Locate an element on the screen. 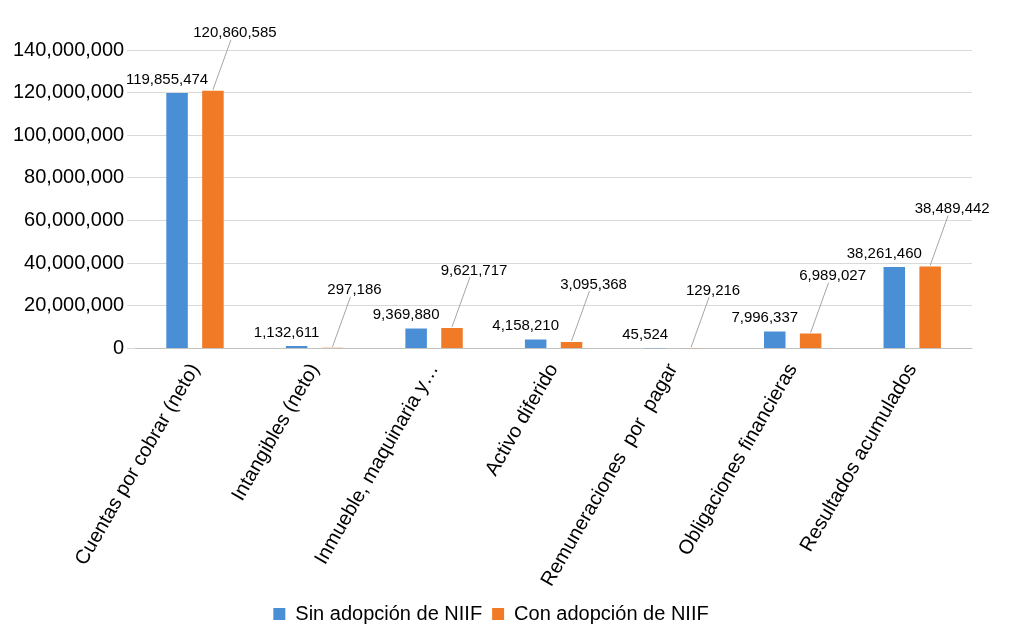 Image resolution: width=1012 pixels, height=634 pixels. y-tick-label: 60,000,000 is located at coordinates (74, 219).